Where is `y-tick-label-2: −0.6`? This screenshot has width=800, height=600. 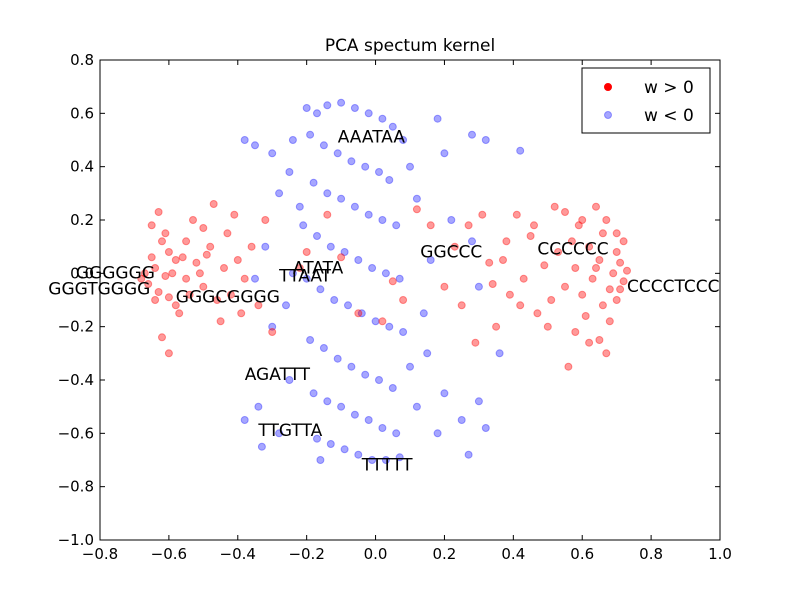 y-tick-label-2: −0.6 is located at coordinates (76, 433).